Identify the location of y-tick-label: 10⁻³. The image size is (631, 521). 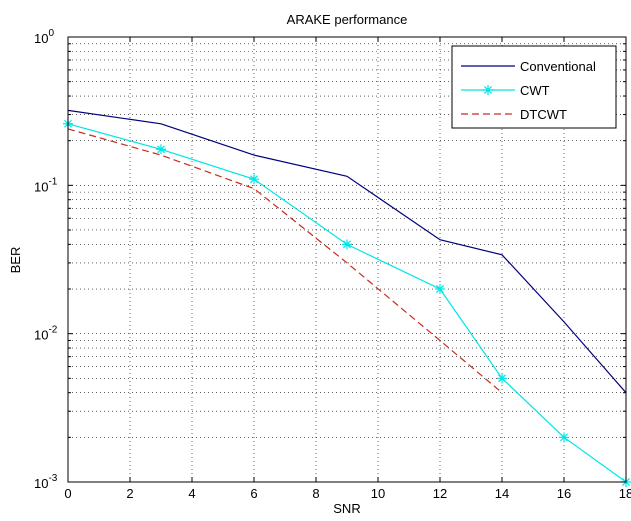
(46, 482).